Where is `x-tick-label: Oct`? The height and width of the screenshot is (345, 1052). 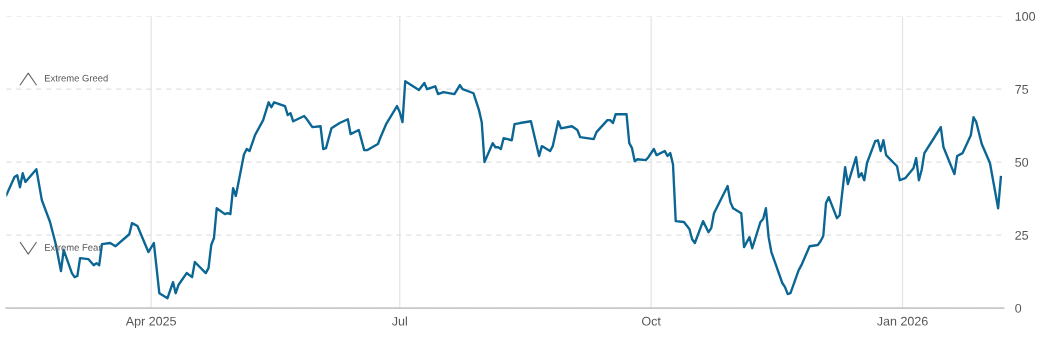
x-tick-label: Oct is located at coordinates (651, 321).